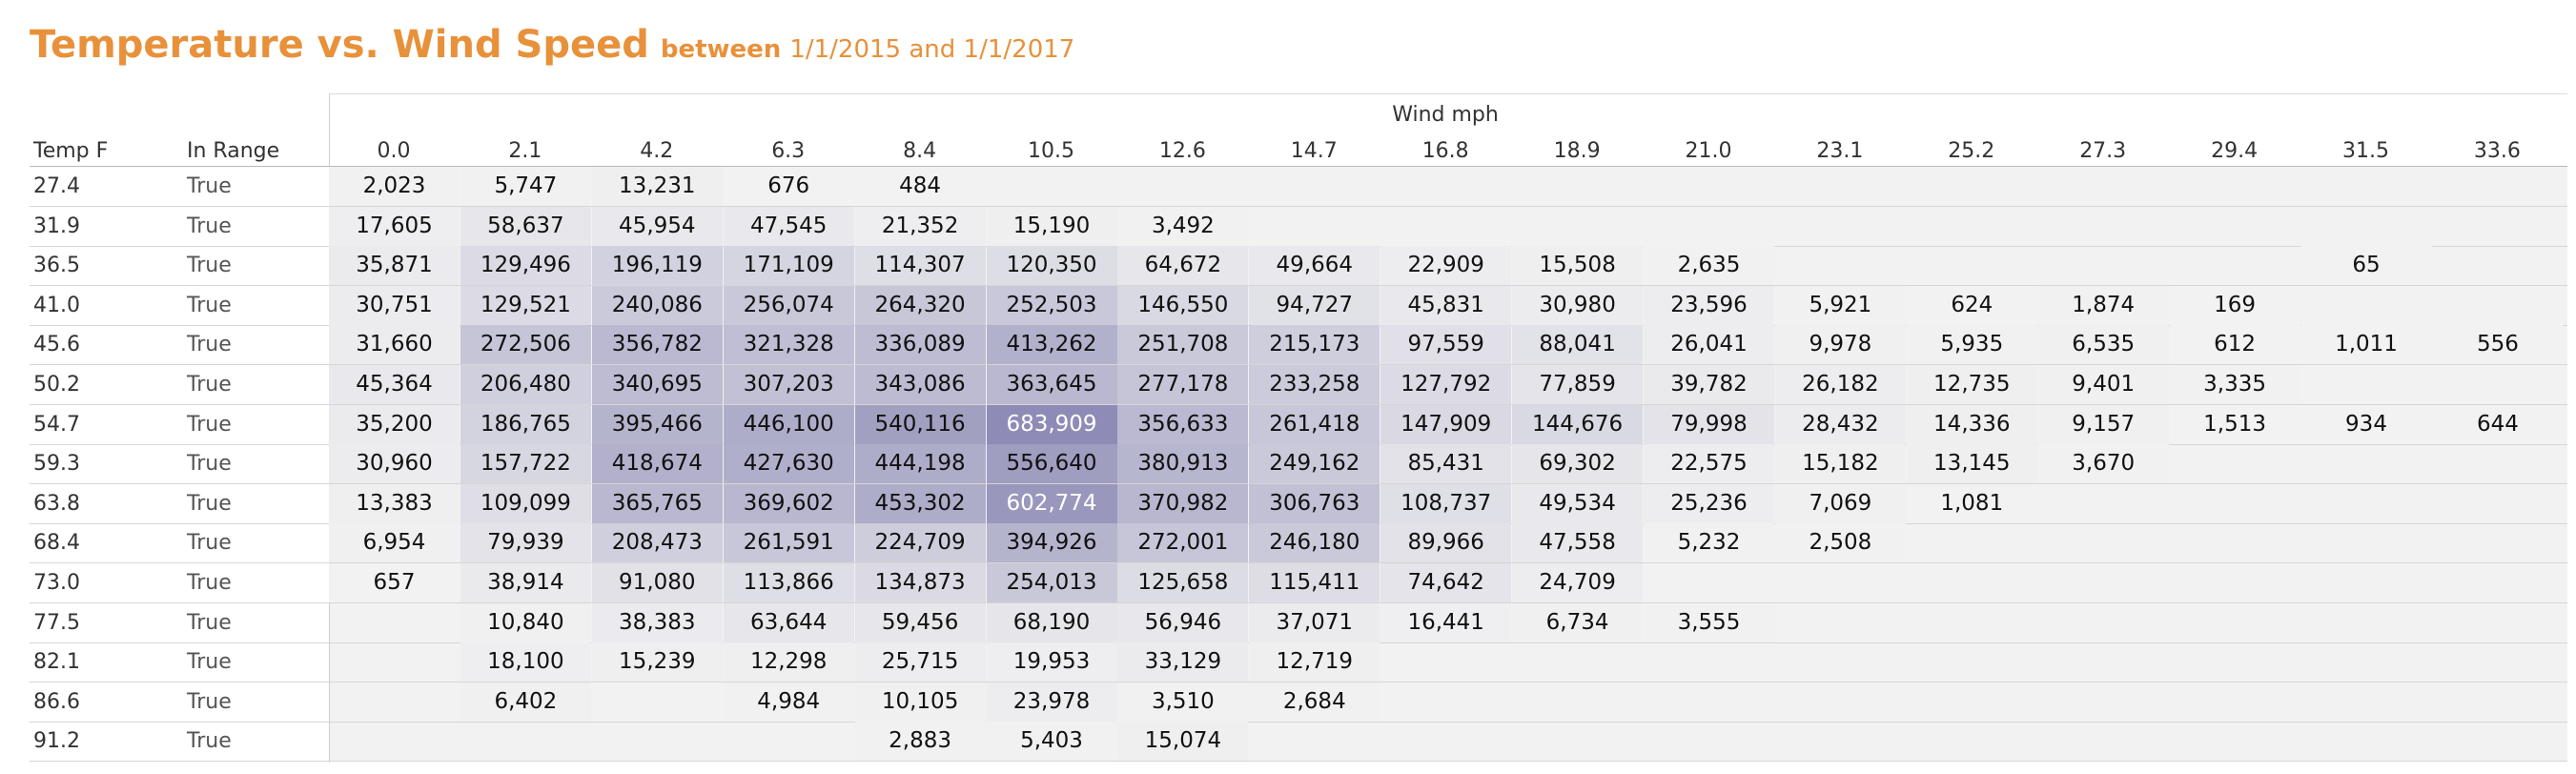  What do you see at coordinates (1709, 543) in the screenshot?
I see `heatmap-cell: 5,232` at bounding box center [1709, 543].